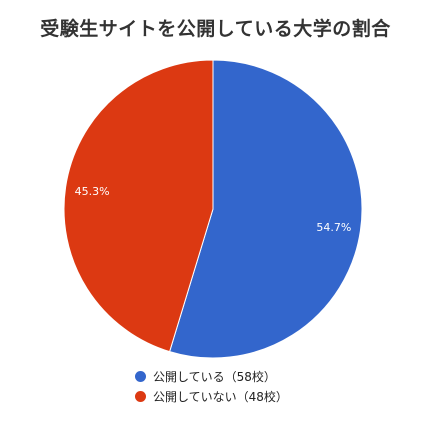 The width and height of the screenshot is (431, 423). I want to click on pie-labels: 54.7% 45.3%, so click(213, 209).